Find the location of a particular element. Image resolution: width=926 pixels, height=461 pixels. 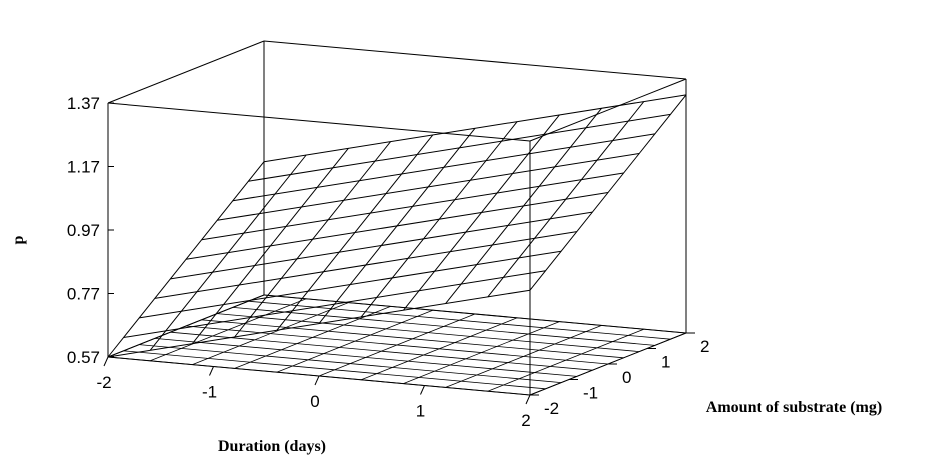

z-axis-label: p is located at coordinates (18, 239).